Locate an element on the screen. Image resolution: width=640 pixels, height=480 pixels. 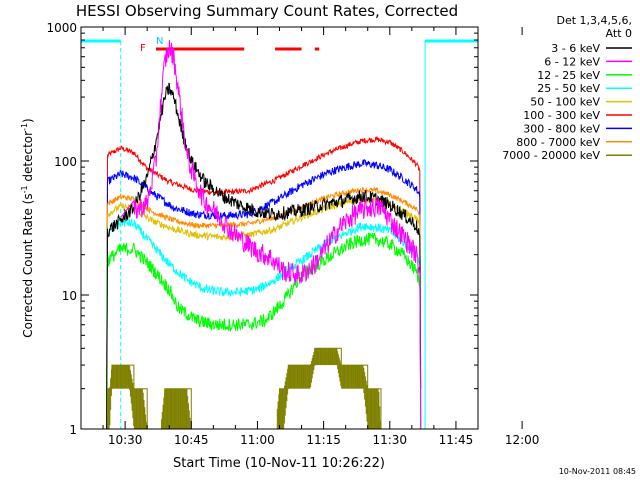
series-line is located at coordinates (245, 388).